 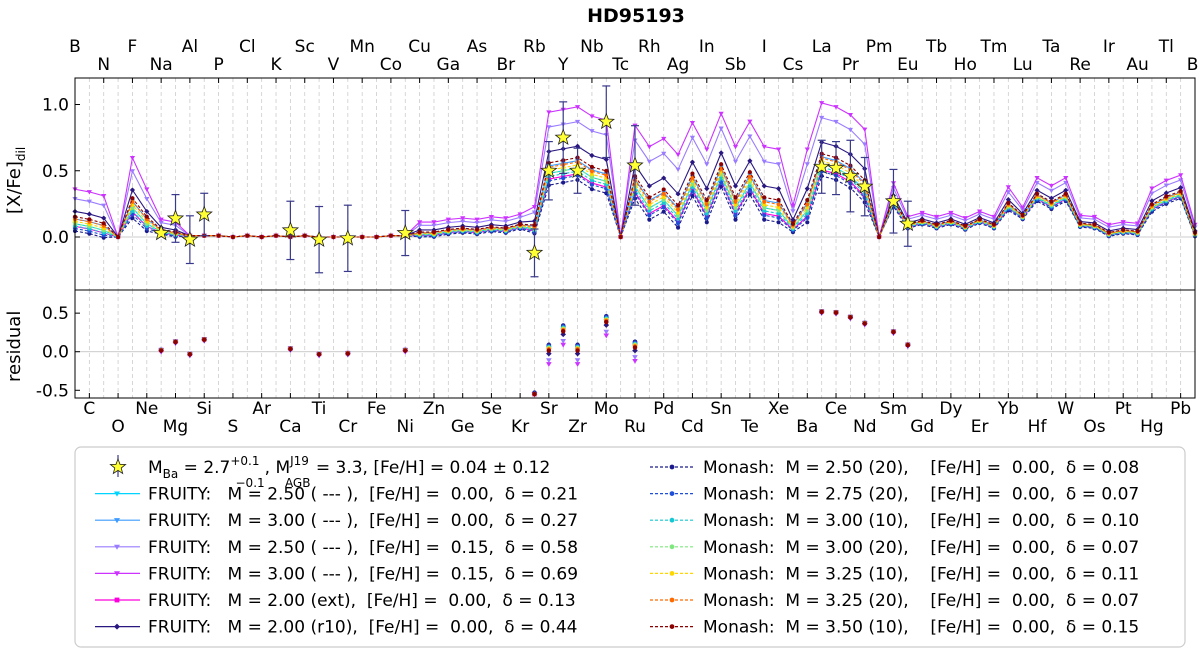 I want to click on element-label-top: Al, so click(x=190, y=47).